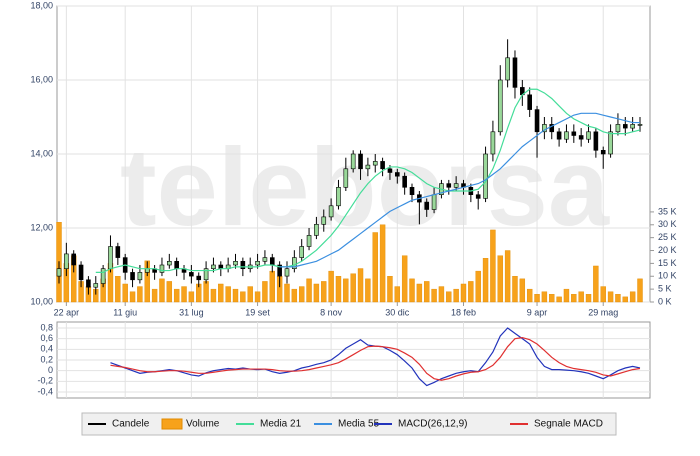  Describe the element at coordinates (191, 312) in the screenshot. I see `x-tick-label: 31 lug` at that location.